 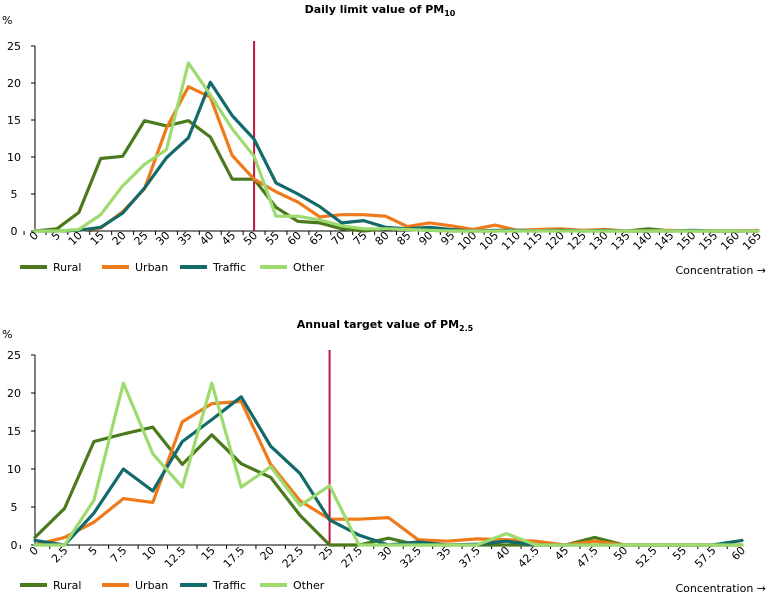 I want to click on x-tick-label: 37.5, so click(x=469, y=557).